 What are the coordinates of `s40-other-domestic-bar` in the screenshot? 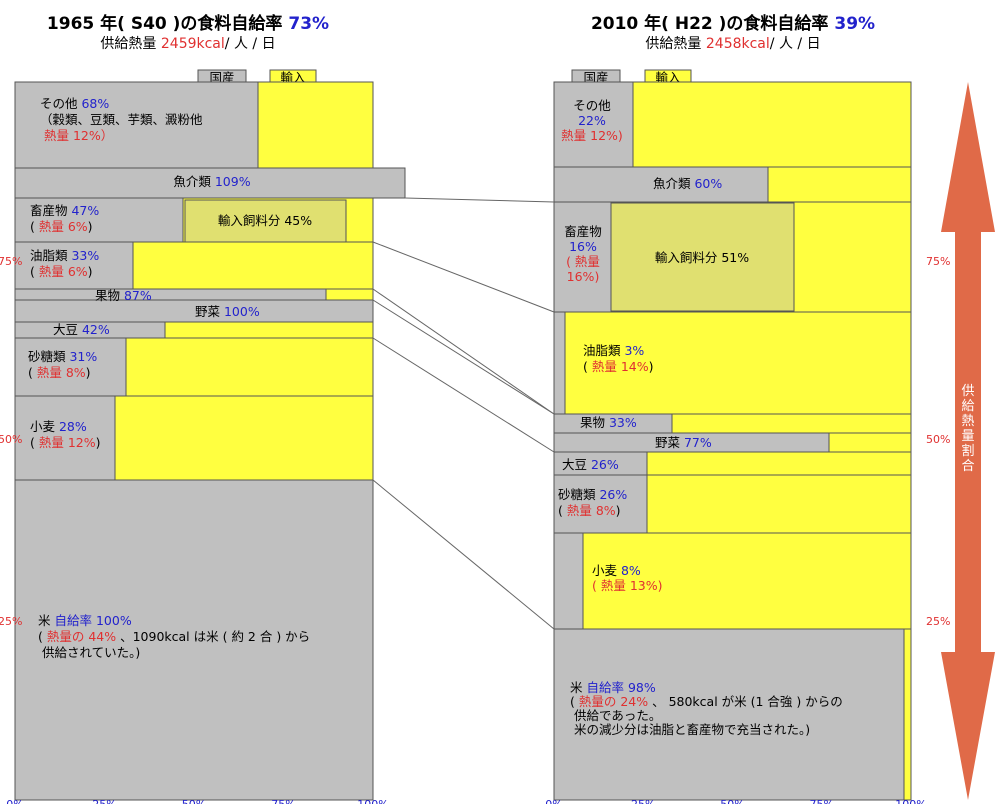 It's located at (136, 125).